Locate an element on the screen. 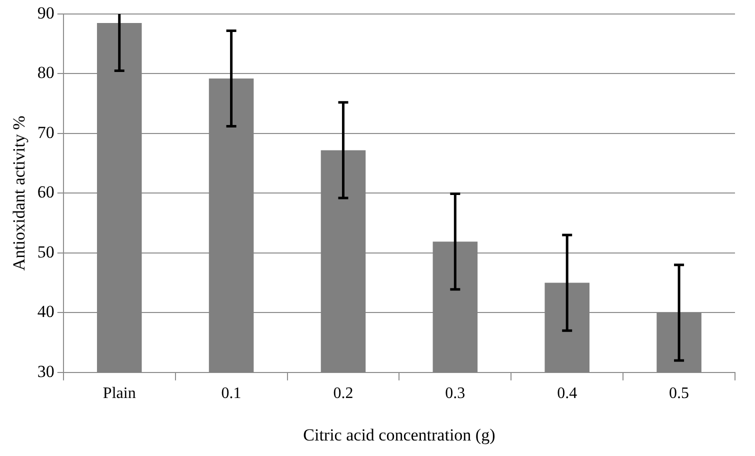 The width and height of the screenshot is (755, 456). x-tick-label: 0.5 is located at coordinates (679, 393).